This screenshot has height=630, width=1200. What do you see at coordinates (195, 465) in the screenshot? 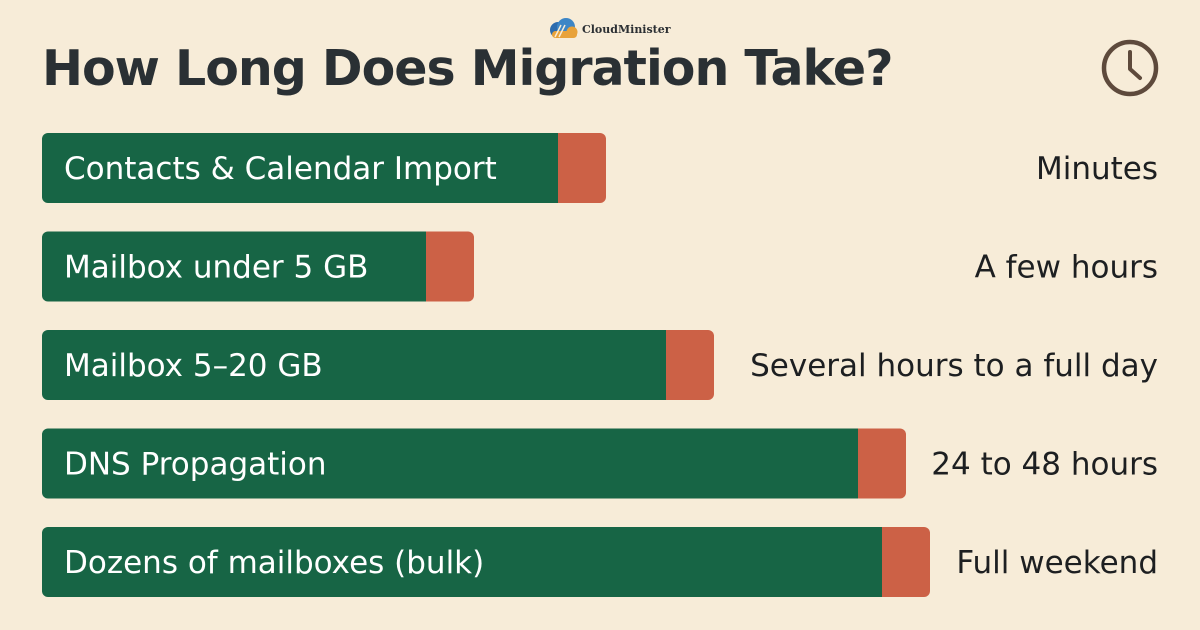
I see `bar-label: DNS Propagation` at bounding box center [195, 465].